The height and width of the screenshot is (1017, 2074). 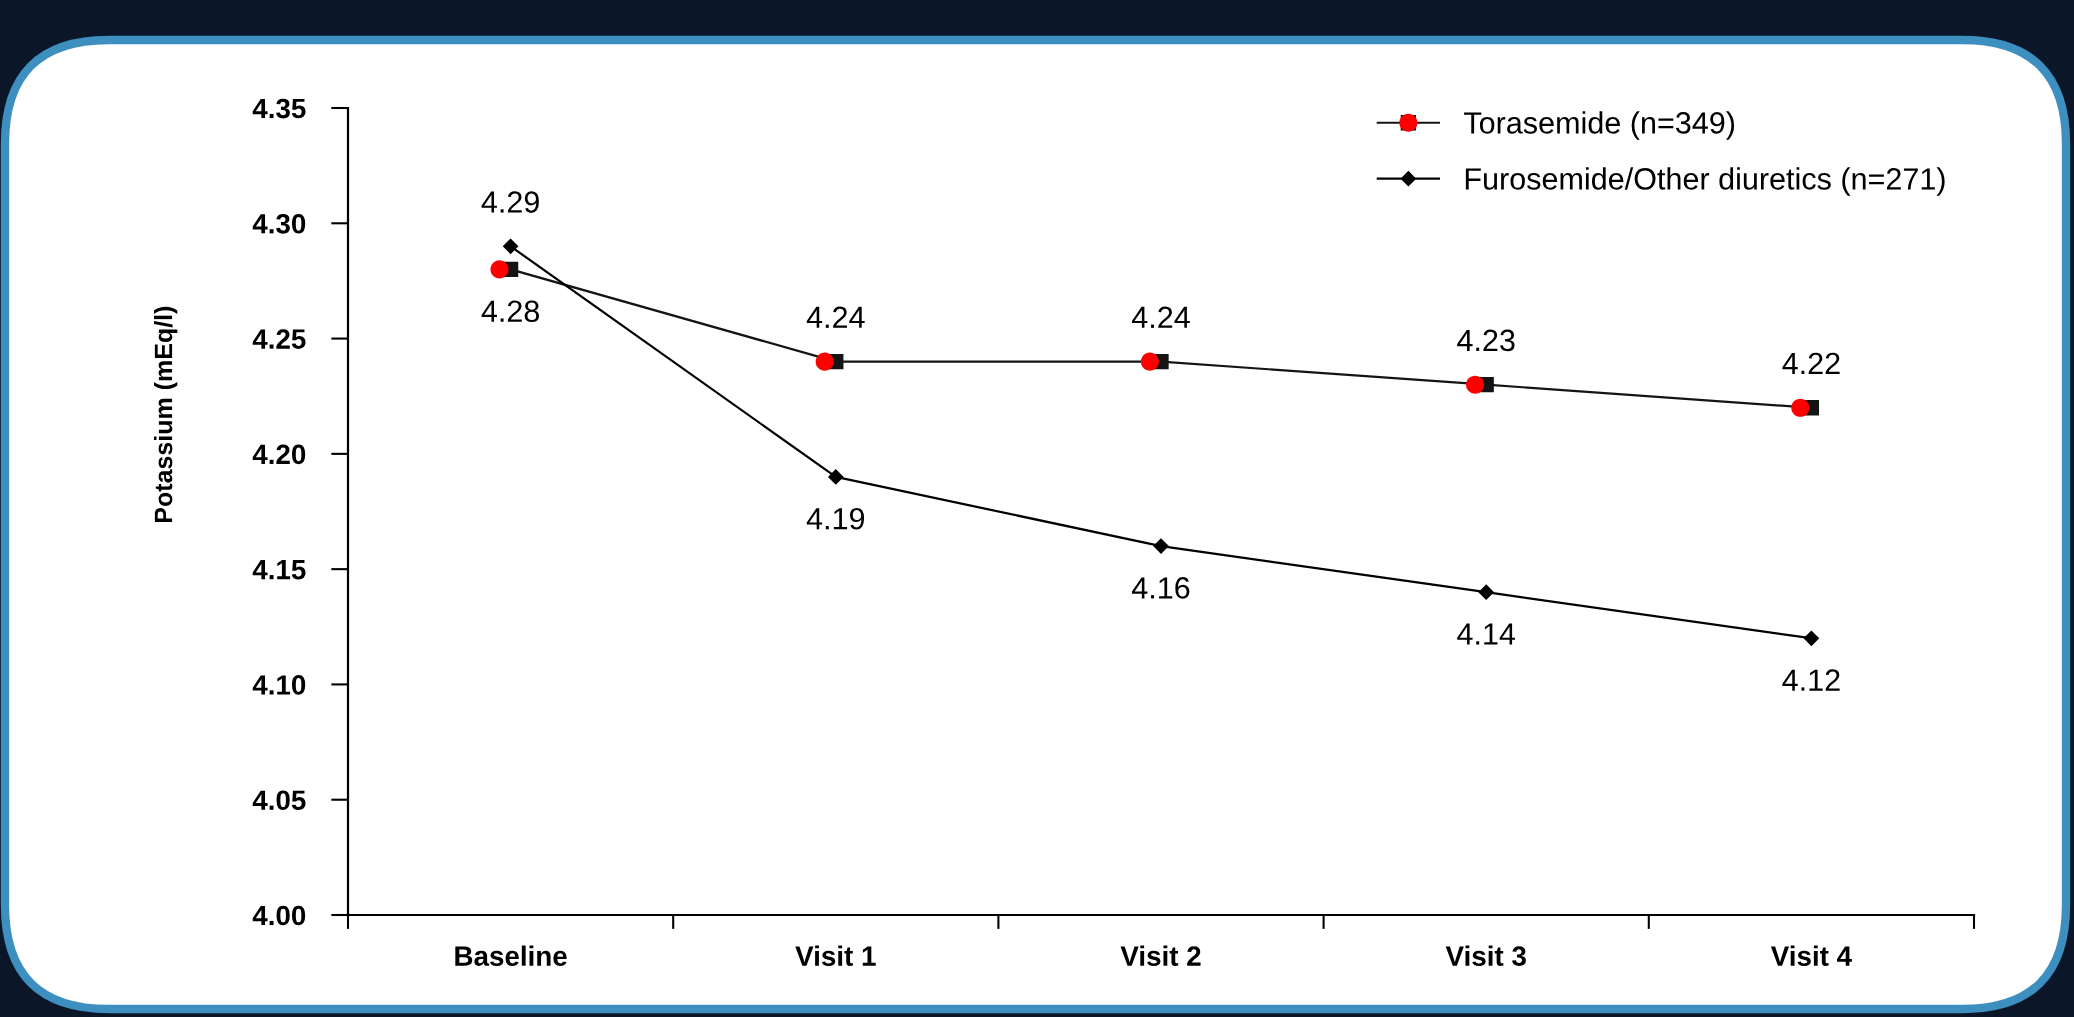 What do you see at coordinates (510, 202) in the screenshot?
I see `data-label: 4.29` at bounding box center [510, 202].